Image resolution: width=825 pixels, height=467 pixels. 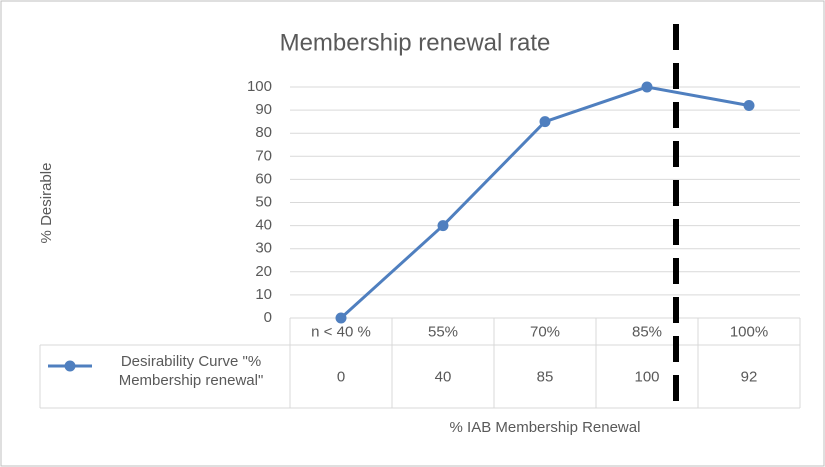 What do you see at coordinates (545, 427) in the screenshot?
I see `x-axis-label: % IAB Membership Renewal` at bounding box center [545, 427].